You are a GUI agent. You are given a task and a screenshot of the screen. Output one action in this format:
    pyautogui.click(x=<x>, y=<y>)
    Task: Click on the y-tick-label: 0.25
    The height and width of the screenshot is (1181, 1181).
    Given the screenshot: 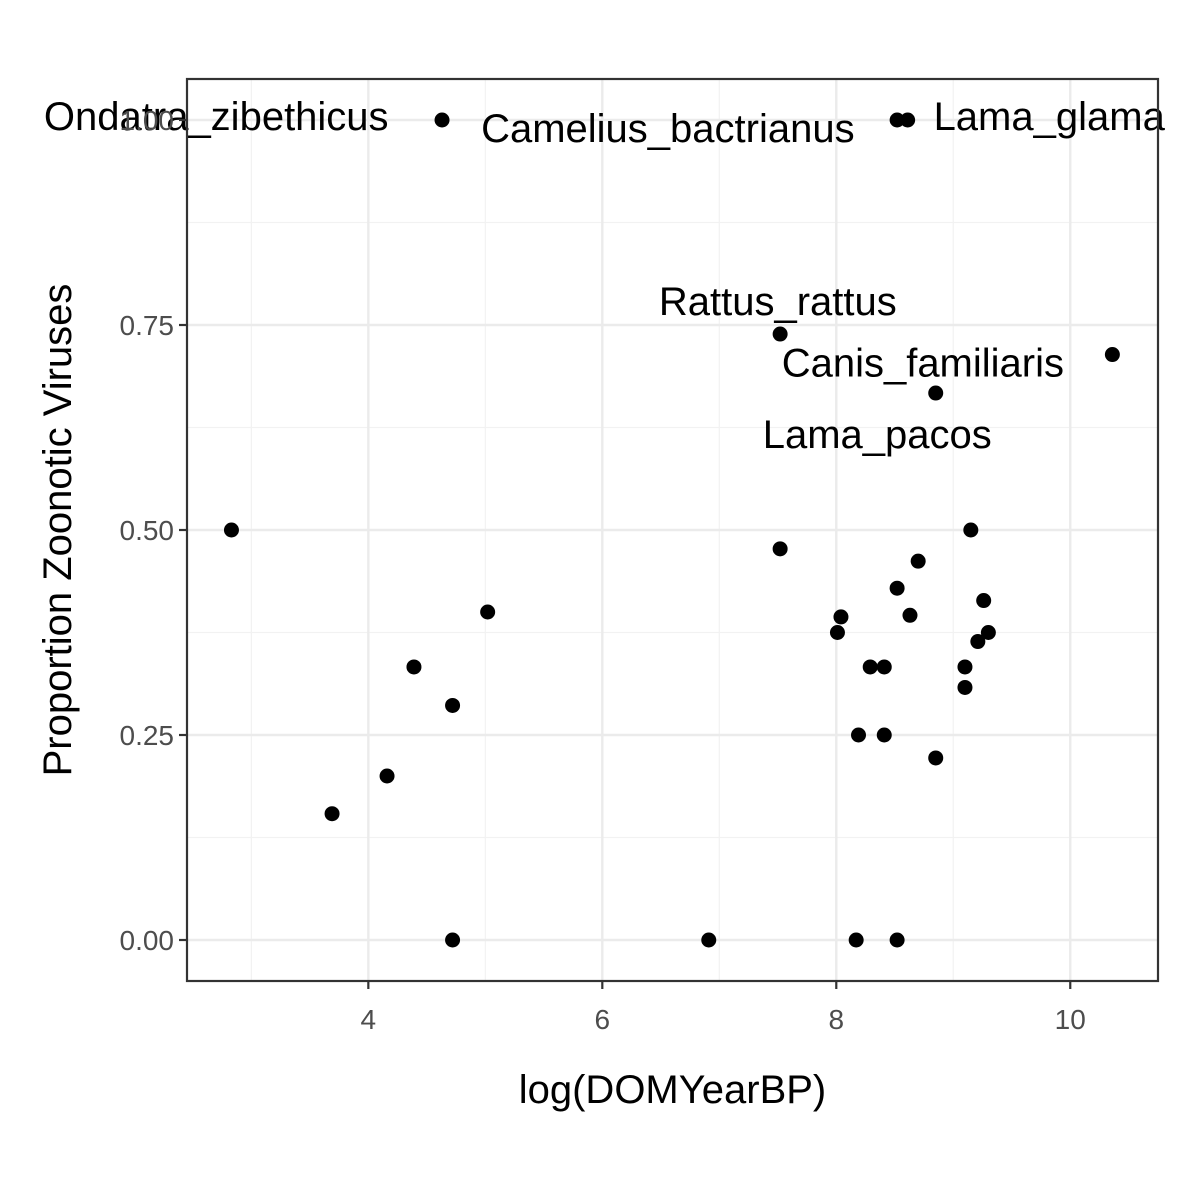 What is the action you would take?
    pyautogui.click(x=147, y=735)
    